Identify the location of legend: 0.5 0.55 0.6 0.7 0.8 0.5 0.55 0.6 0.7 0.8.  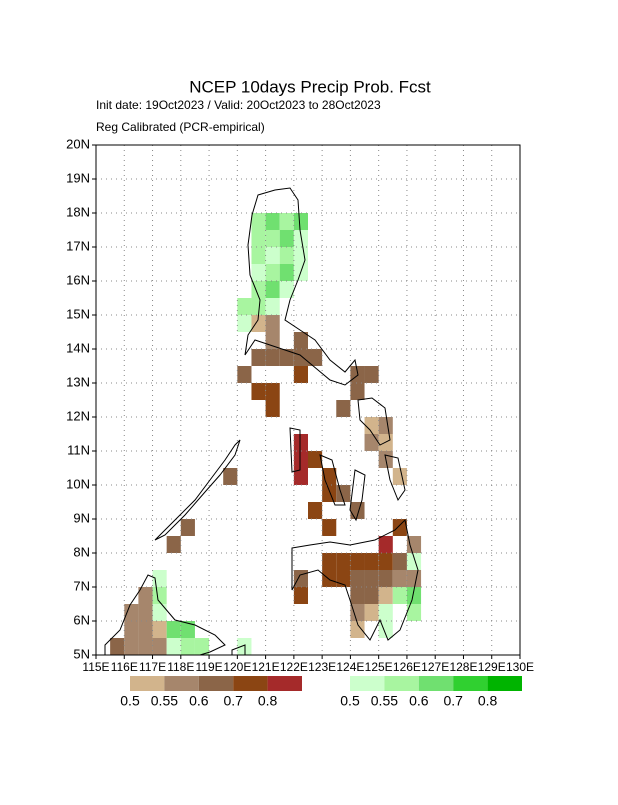
(321, 692).